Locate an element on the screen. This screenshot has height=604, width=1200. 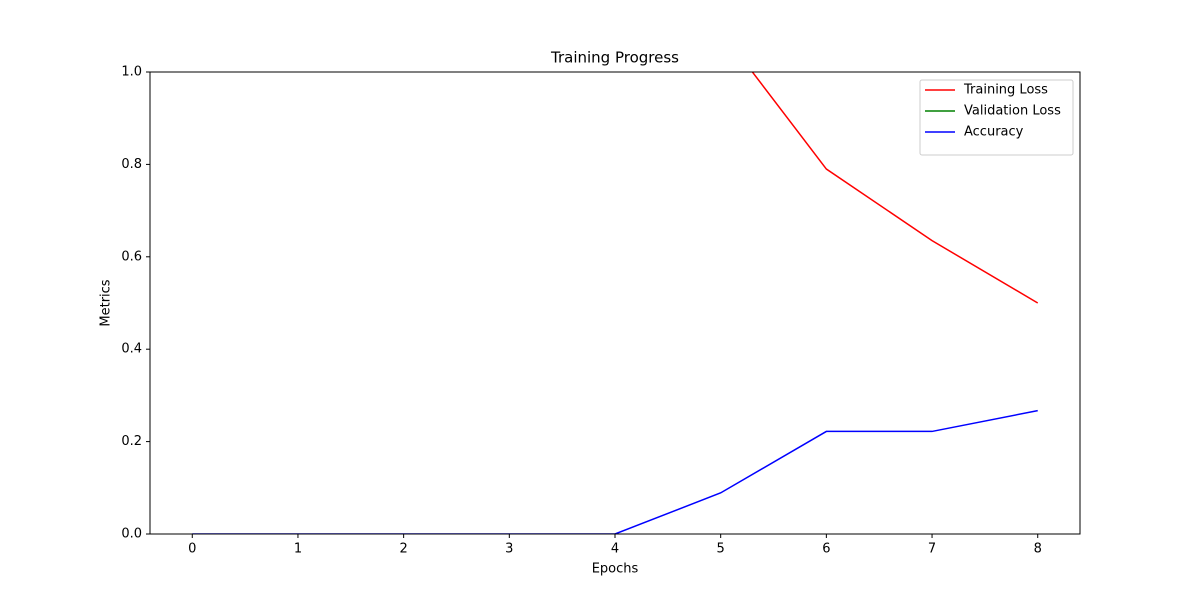
y-tick-label: 0.0 is located at coordinates (131, 534).